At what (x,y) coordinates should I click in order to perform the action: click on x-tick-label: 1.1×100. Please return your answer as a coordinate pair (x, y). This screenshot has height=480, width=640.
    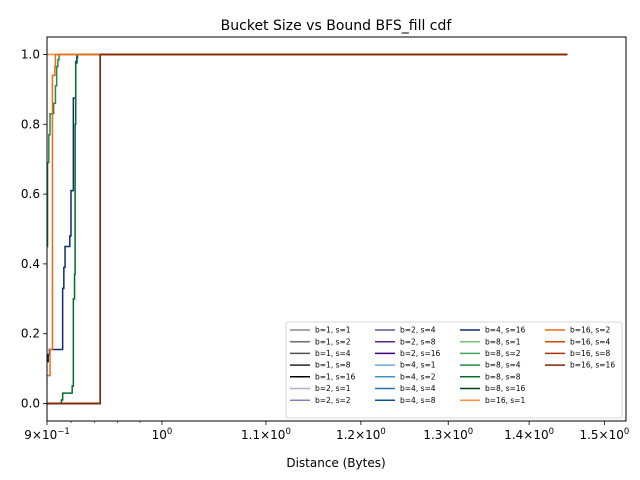
    Looking at the image, I should click on (266, 434).